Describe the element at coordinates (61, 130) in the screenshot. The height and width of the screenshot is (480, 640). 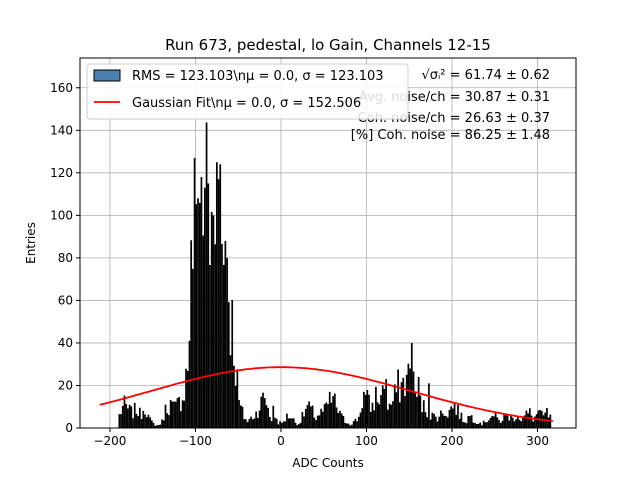
I see `y-tick-label: 140` at that location.